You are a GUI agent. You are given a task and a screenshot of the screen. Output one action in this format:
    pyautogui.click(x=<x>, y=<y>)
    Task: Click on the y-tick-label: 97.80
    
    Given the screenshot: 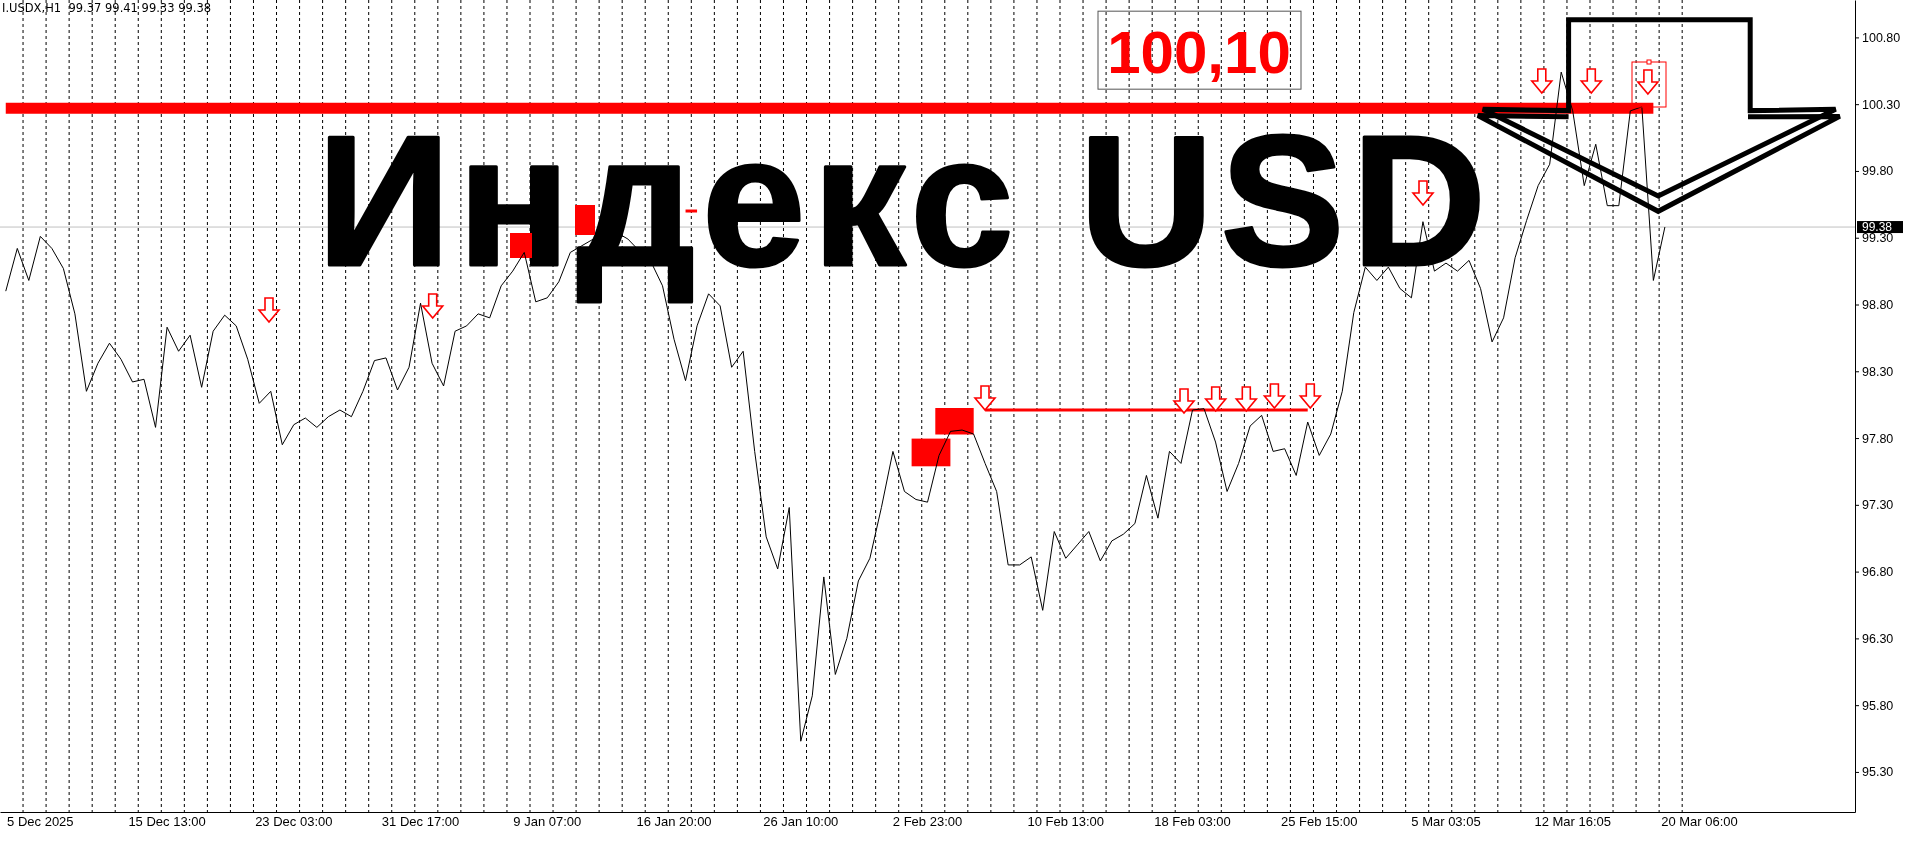 What is the action you would take?
    pyautogui.click(x=1878, y=438)
    